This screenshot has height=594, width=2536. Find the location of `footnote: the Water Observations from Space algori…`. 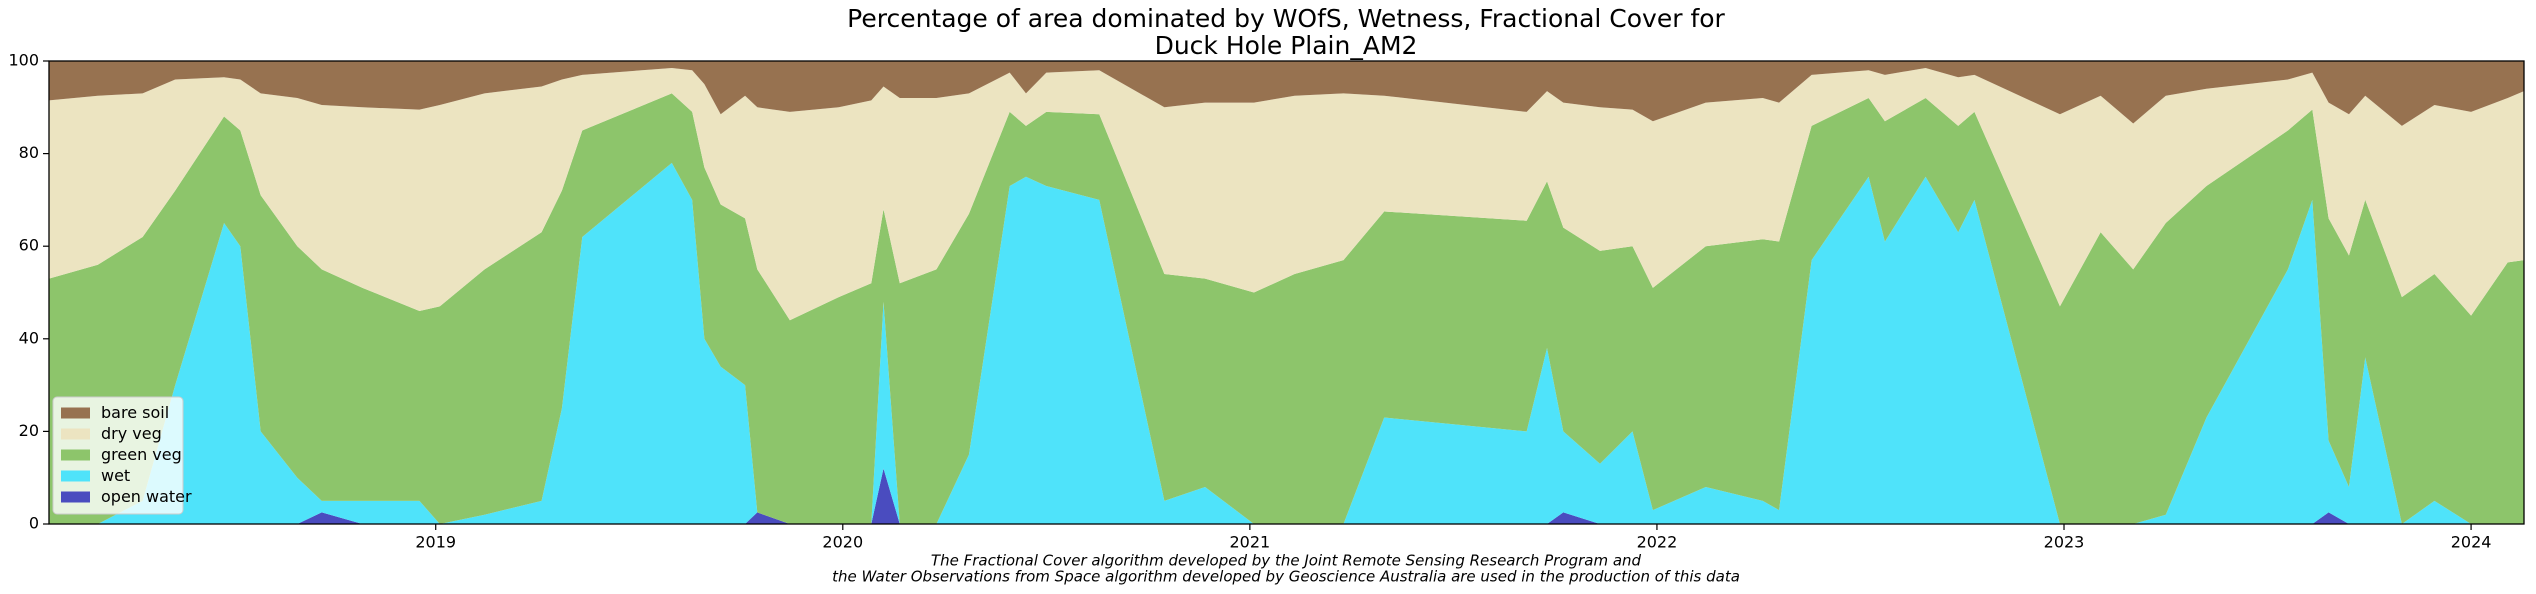

footnote: the Water Observations from Space algori… is located at coordinates (1286, 577).